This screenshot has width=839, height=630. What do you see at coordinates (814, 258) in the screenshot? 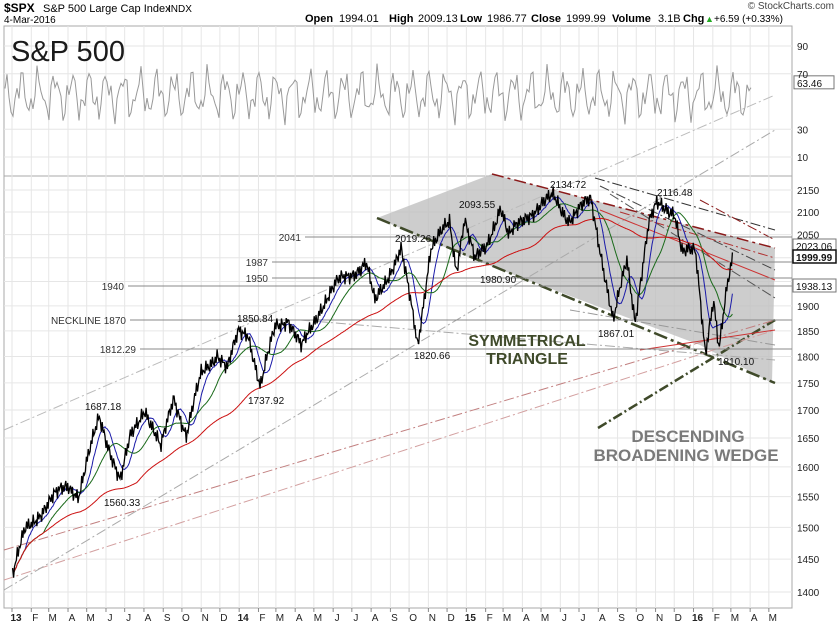
I see `value-tag: 1999.99` at bounding box center [814, 258].